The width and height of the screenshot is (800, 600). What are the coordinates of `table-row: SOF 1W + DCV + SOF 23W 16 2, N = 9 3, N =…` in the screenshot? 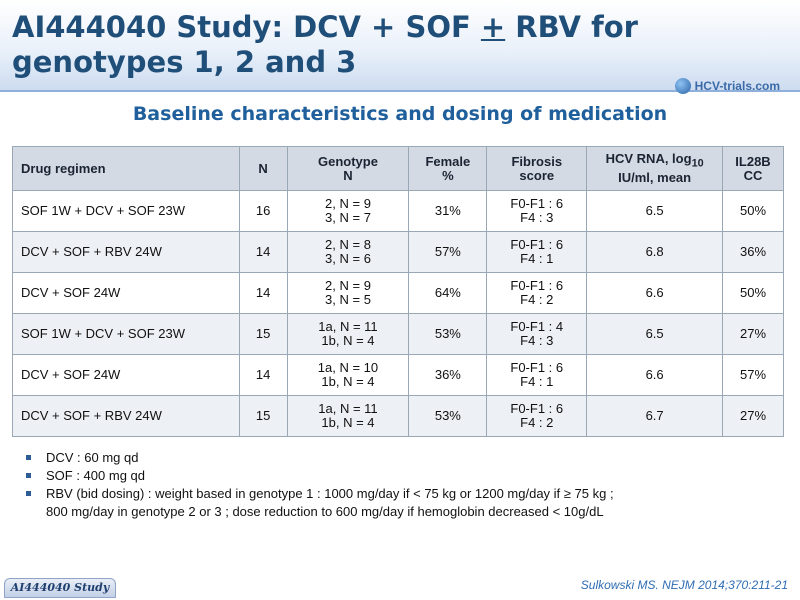 It's located at (398, 211).